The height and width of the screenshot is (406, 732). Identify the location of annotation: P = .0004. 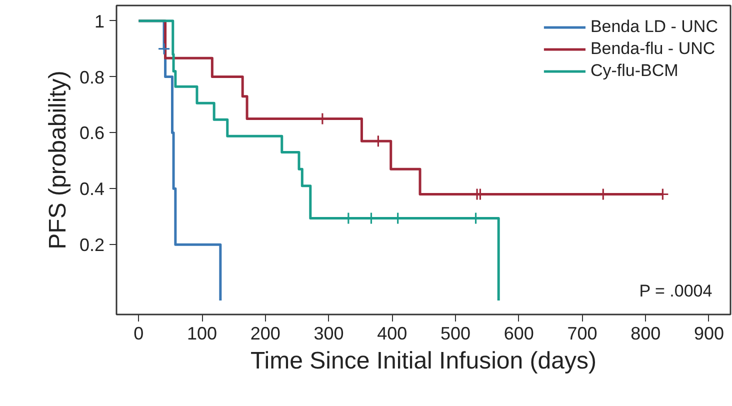
(675, 291).